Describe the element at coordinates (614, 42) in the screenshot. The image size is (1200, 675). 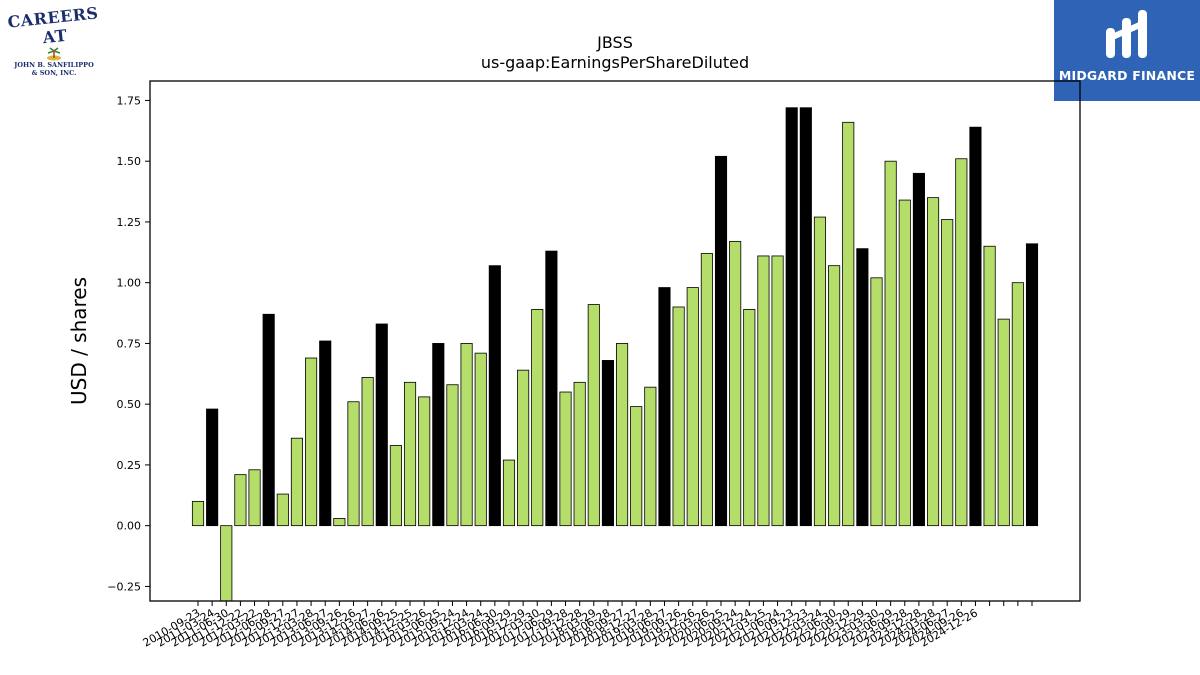
I see `chart-title: JBSS` at that location.